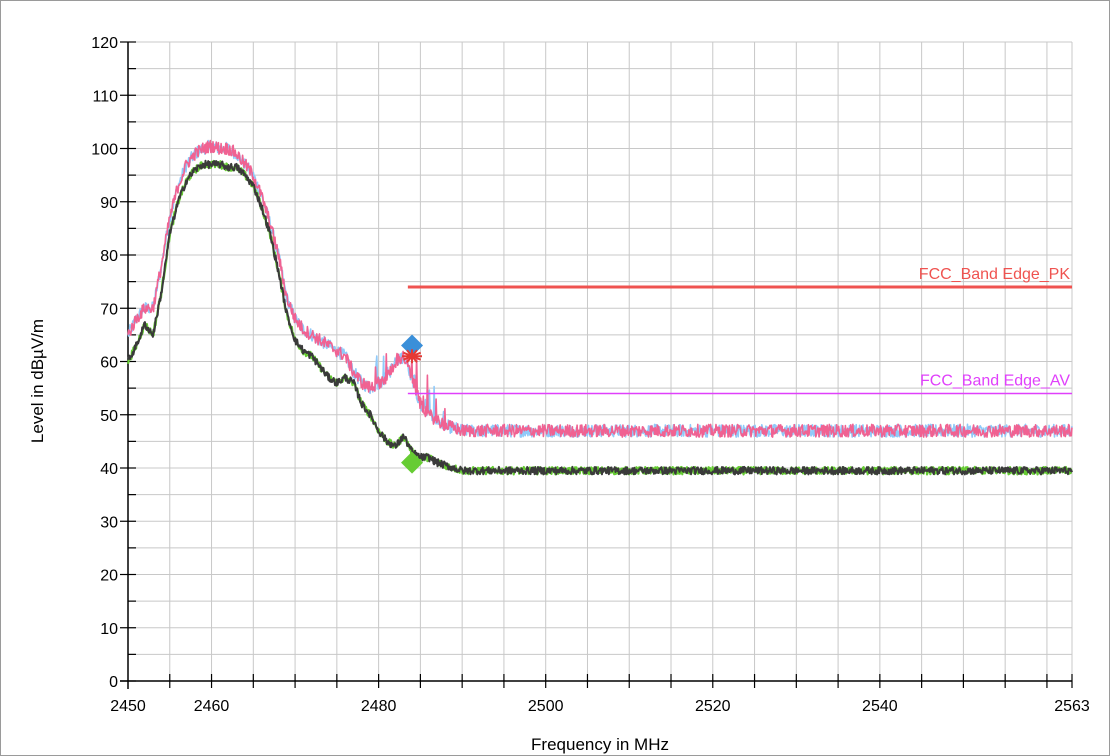 This screenshot has width=1110, height=756. I want to click on limit-line-label: FCC_Band Edge_PK, so click(995, 274).